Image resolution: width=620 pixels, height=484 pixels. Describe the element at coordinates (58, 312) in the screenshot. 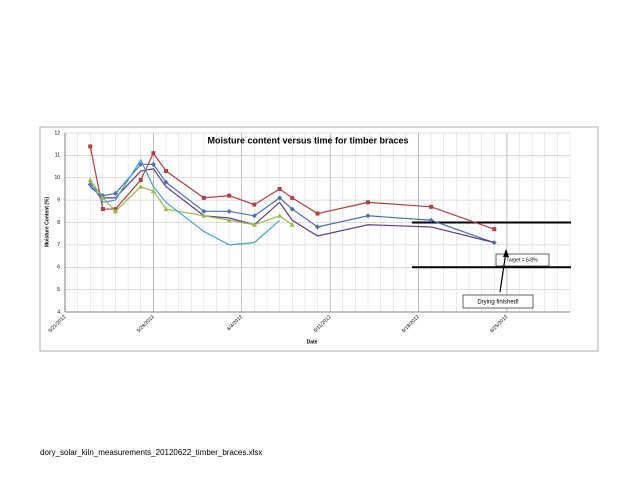

I see `y-tick-label: 4` at that location.